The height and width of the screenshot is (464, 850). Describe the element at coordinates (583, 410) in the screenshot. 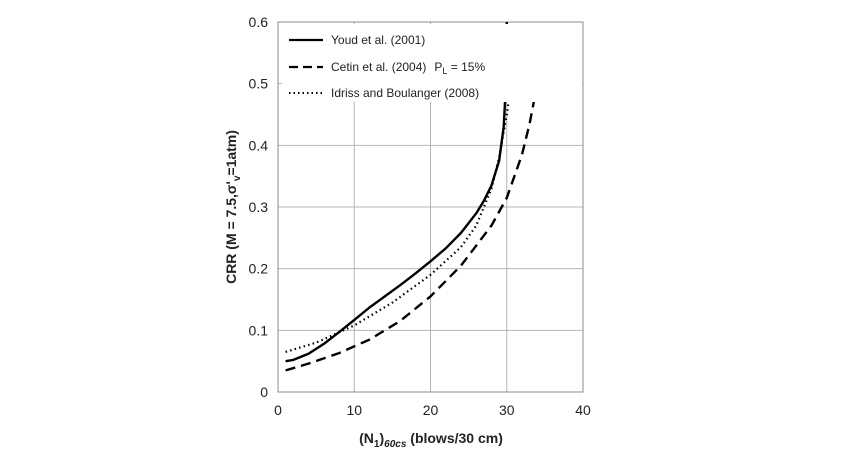

I see `x-tick-label: 40` at that location.